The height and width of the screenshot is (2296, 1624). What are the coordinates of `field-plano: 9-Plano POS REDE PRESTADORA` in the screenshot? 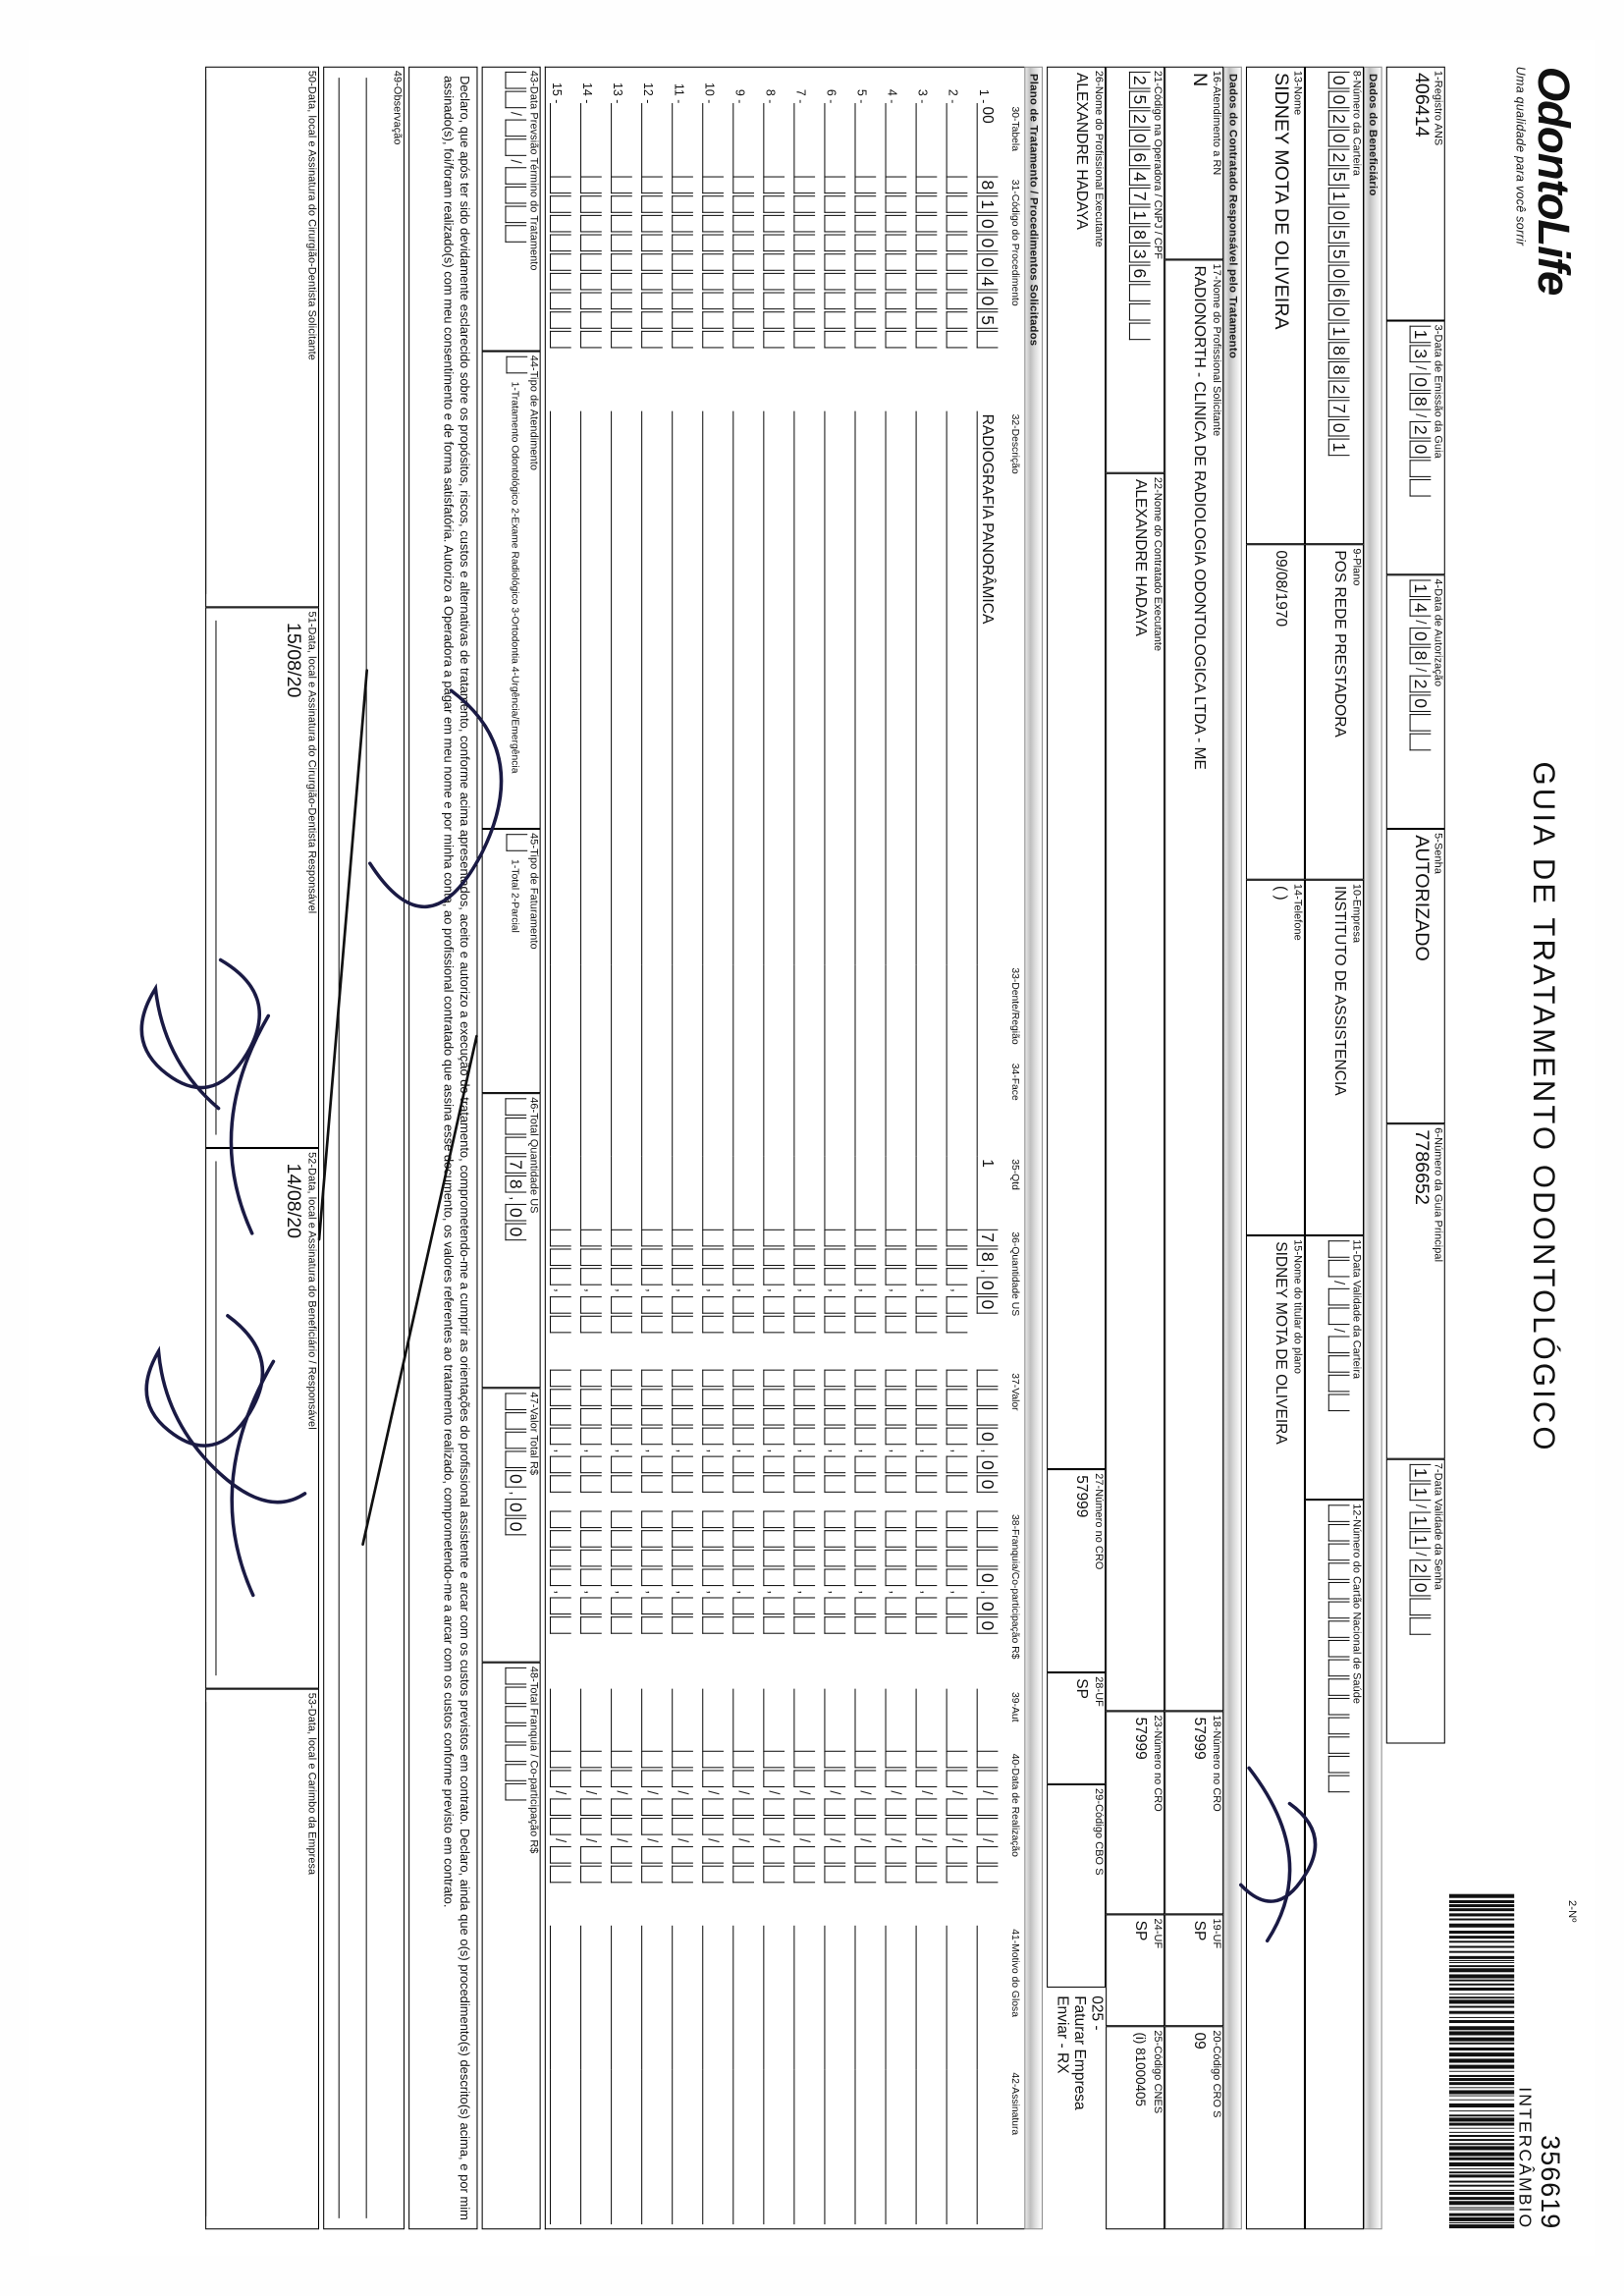 It's located at (1334, 712).